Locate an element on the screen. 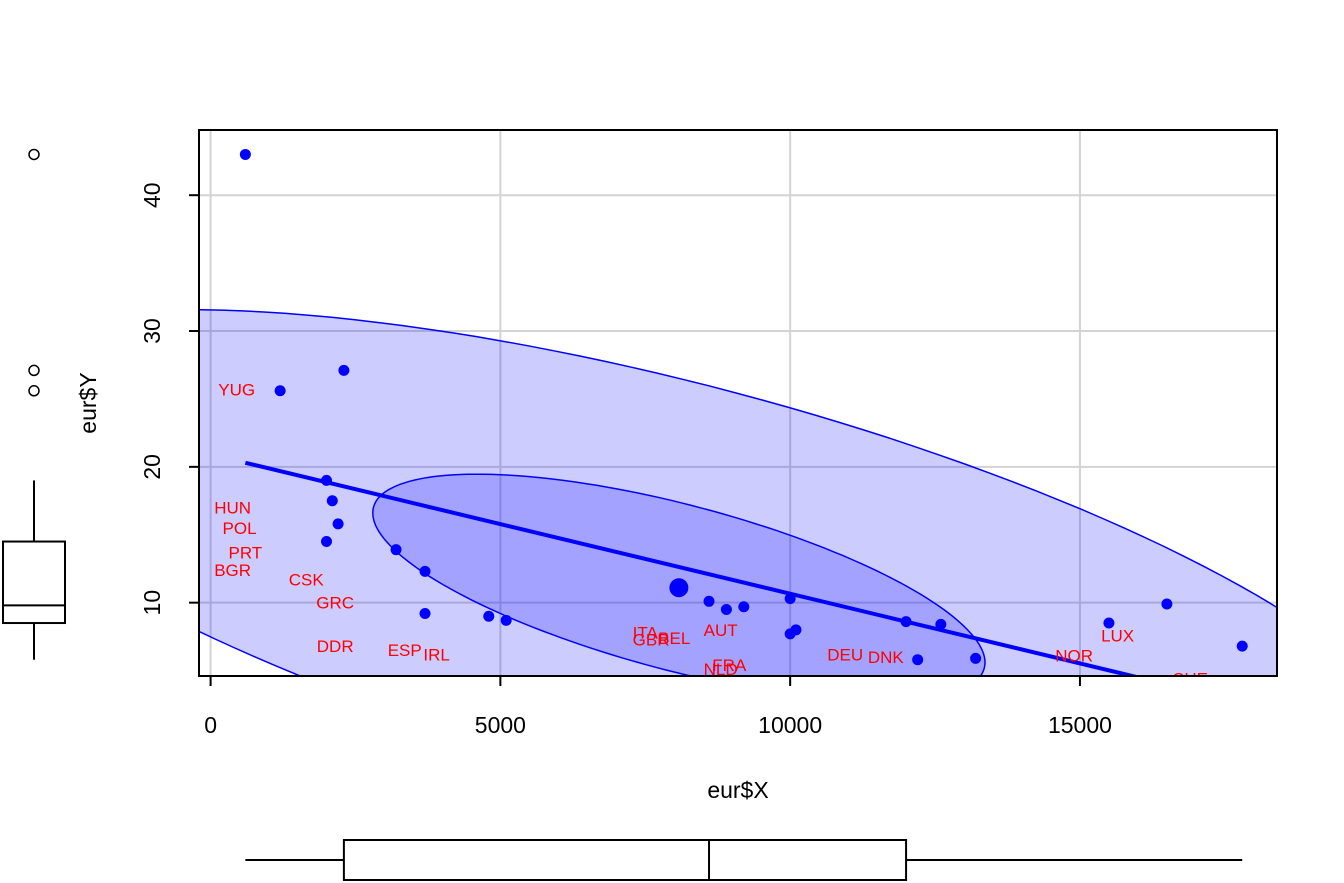 The height and width of the screenshot is (883, 1344). point-label: FRA is located at coordinates (729, 665).